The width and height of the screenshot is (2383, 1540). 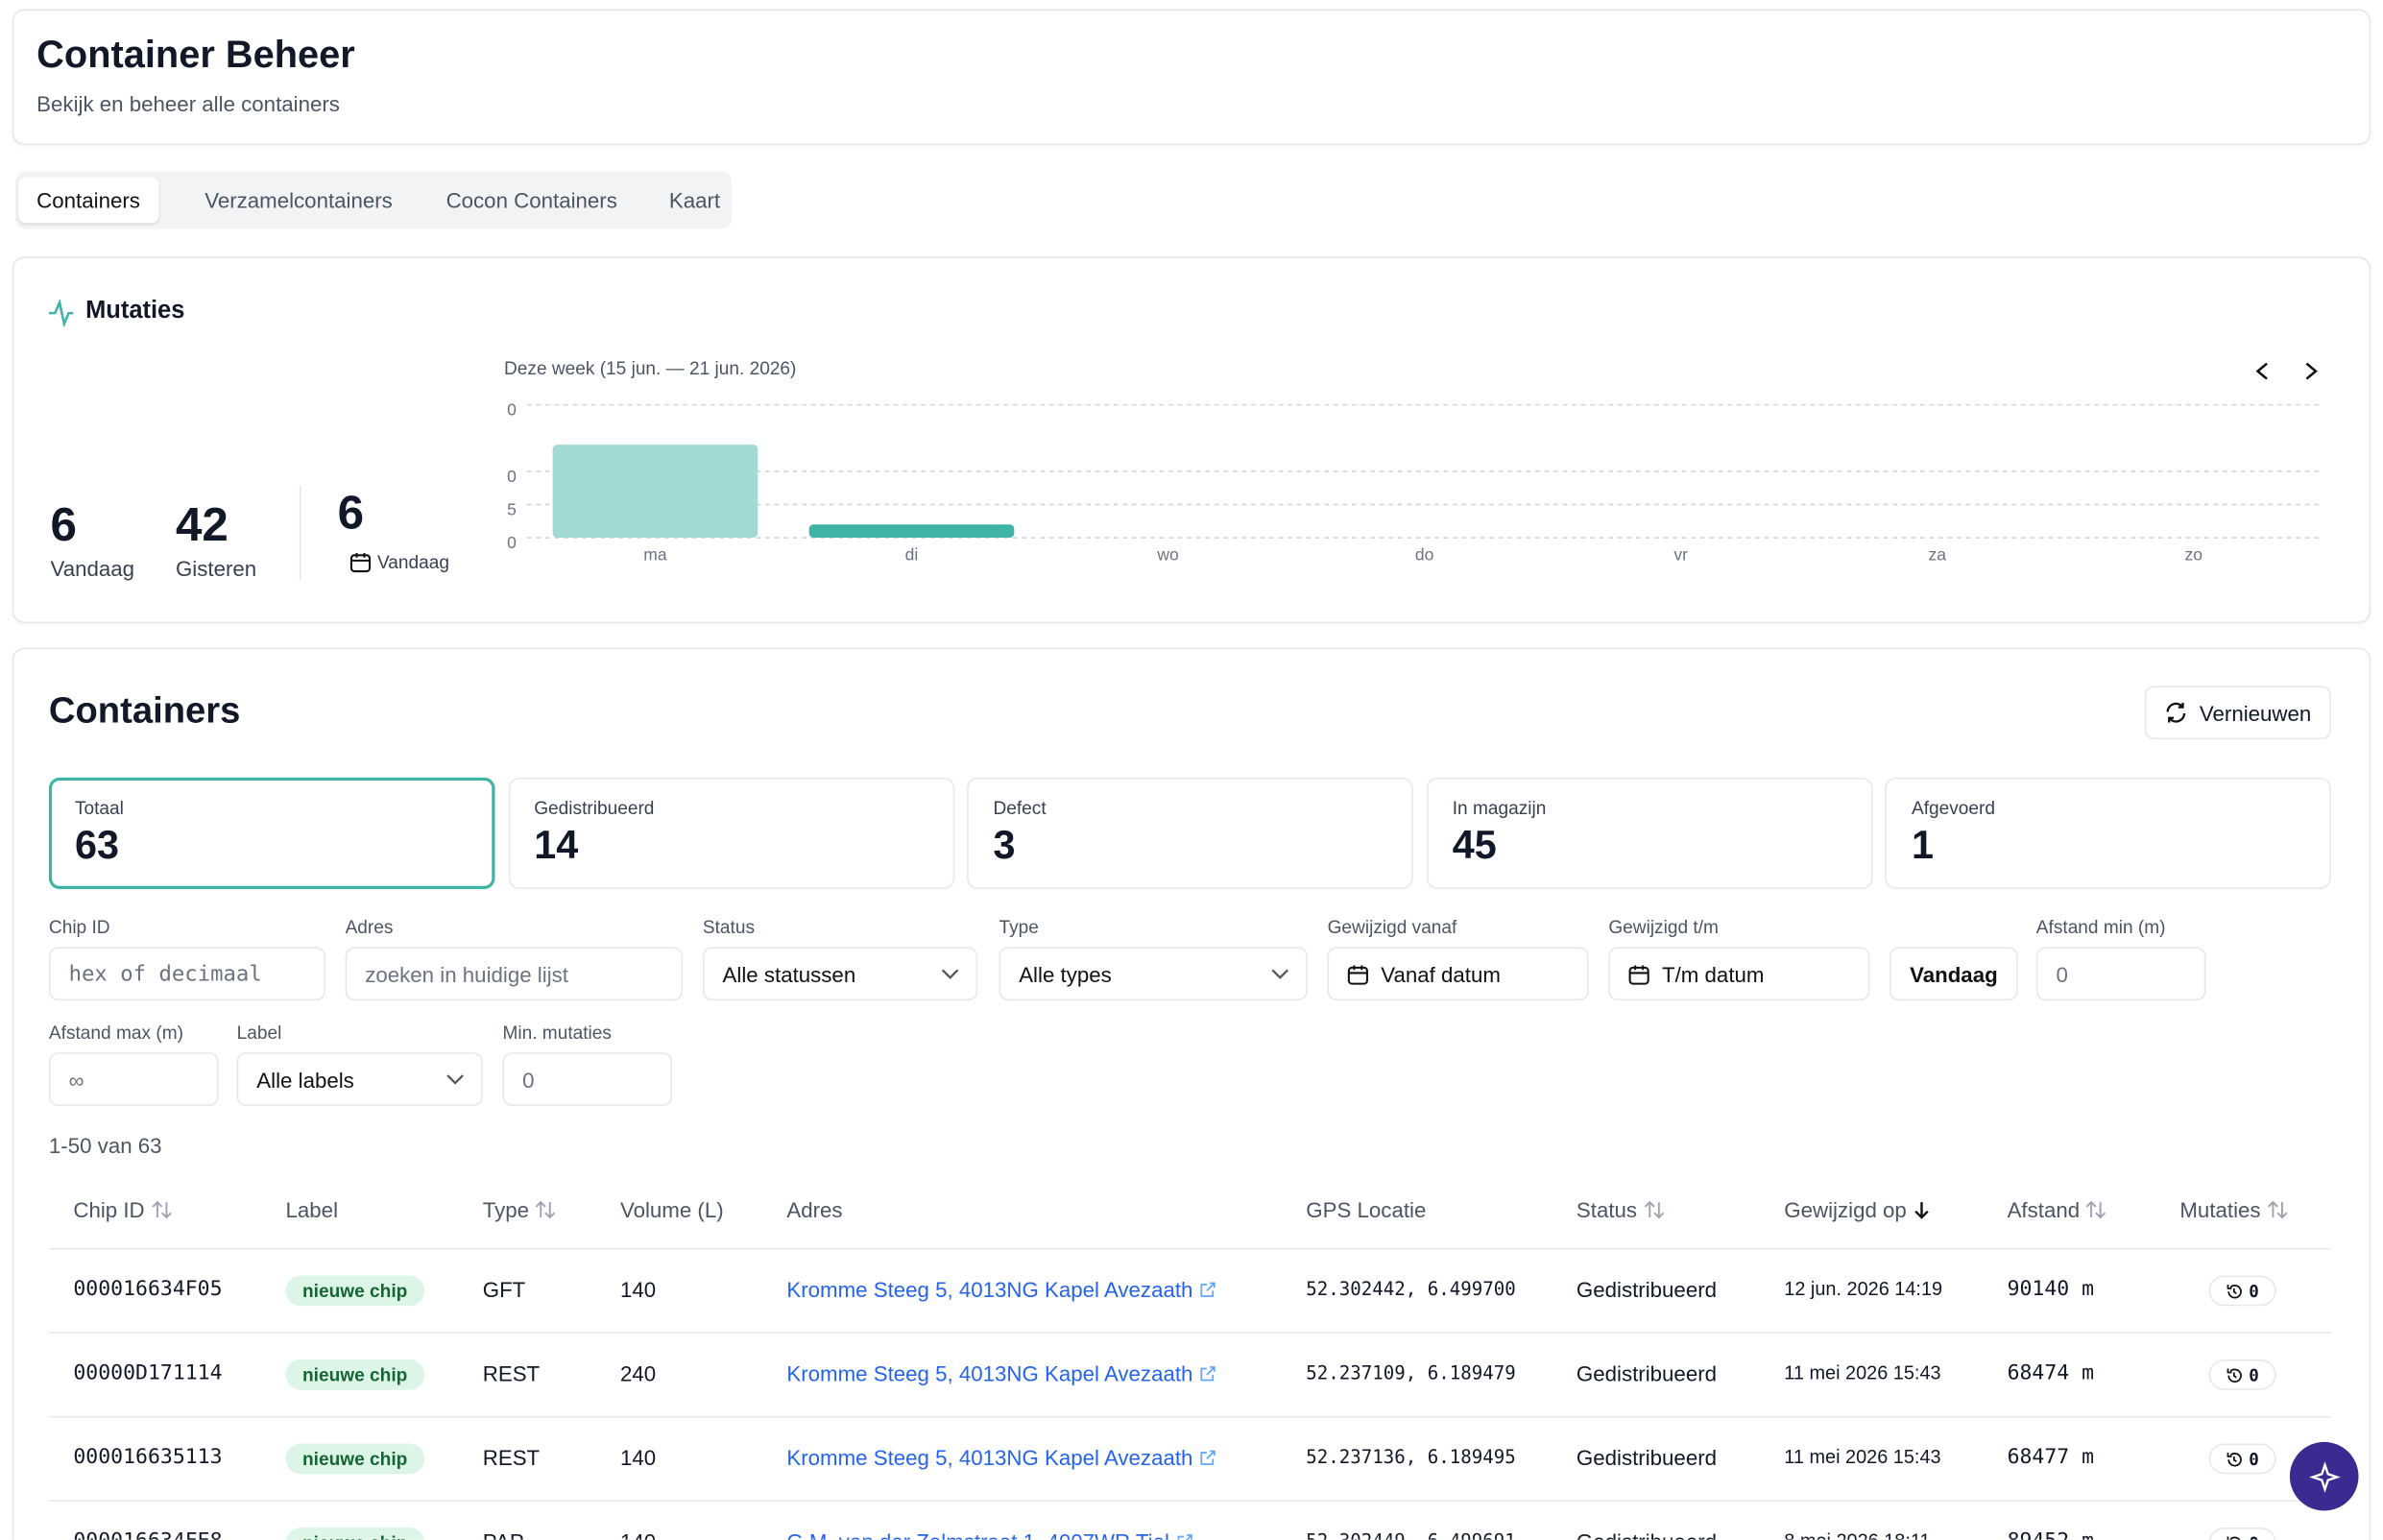 I want to click on header-text: Gewijzigd op, so click(x=1845, y=1209).